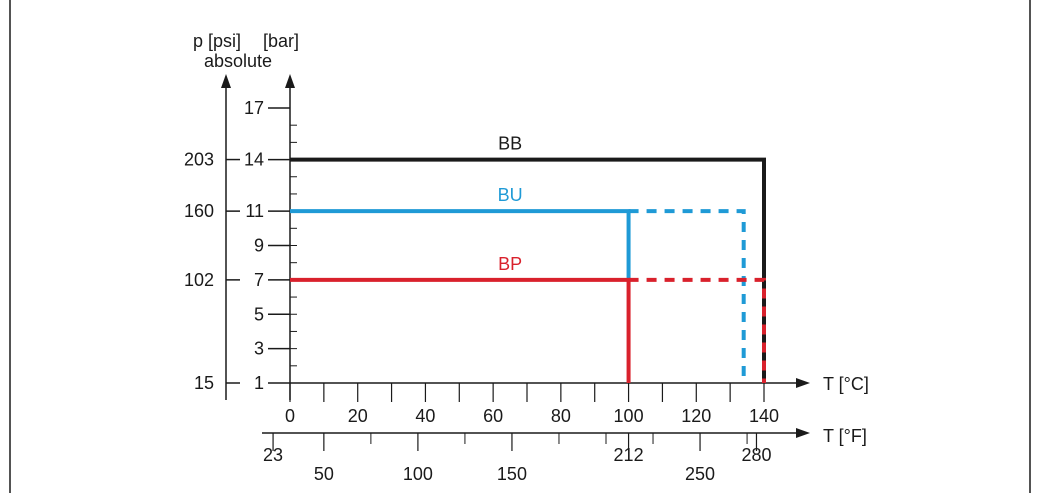 The image size is (1048, 493). What do you see at coordinates (254, 108) in the screenshot?
I see `bar-tick-label: 17` at bounding box center [254, 108].